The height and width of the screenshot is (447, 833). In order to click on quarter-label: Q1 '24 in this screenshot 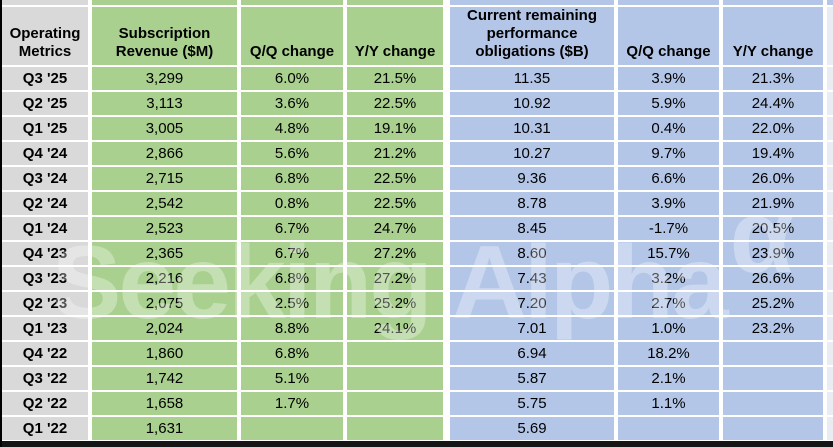, I will do `click(47, 229)`.